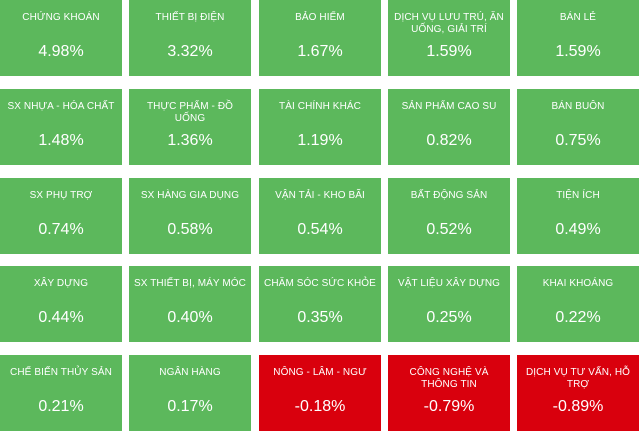 The image size is (640, 432). What do you see at coordinates (61, 283) in the screenshot?
I see `sector-name: XÂY DỰNG` at bounding box center [61, 283].